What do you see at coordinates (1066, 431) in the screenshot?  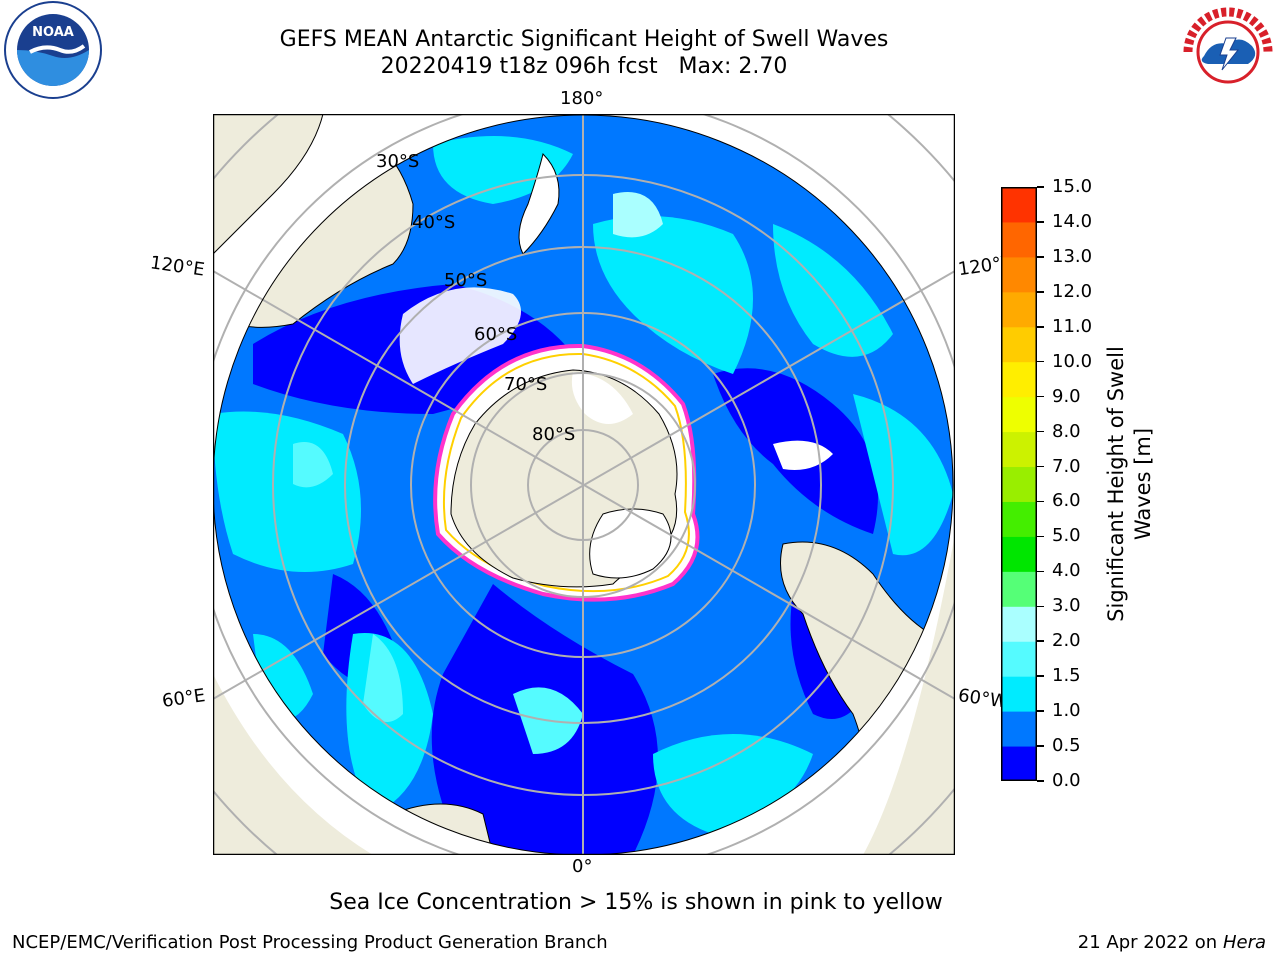 I see `colorbar-tick-label: 8.0` at bounding box center [1066, 431].